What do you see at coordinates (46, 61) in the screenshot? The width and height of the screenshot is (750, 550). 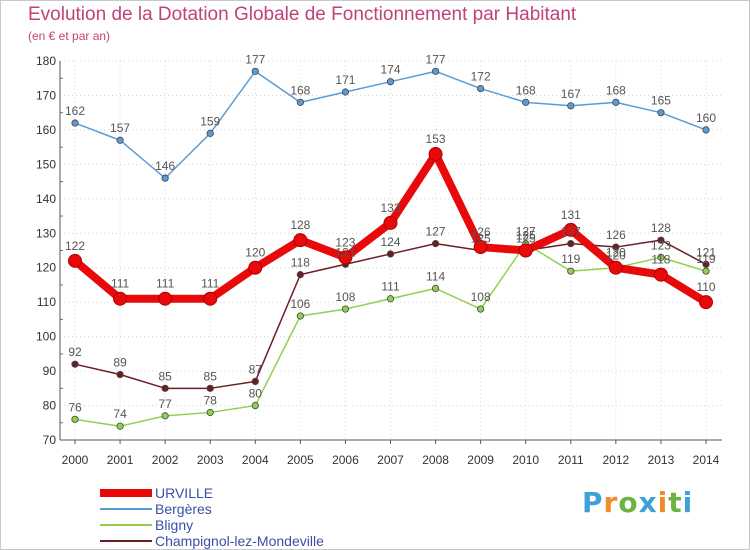 I see `y-tick-label: 180` at bounding box center [46, 61].